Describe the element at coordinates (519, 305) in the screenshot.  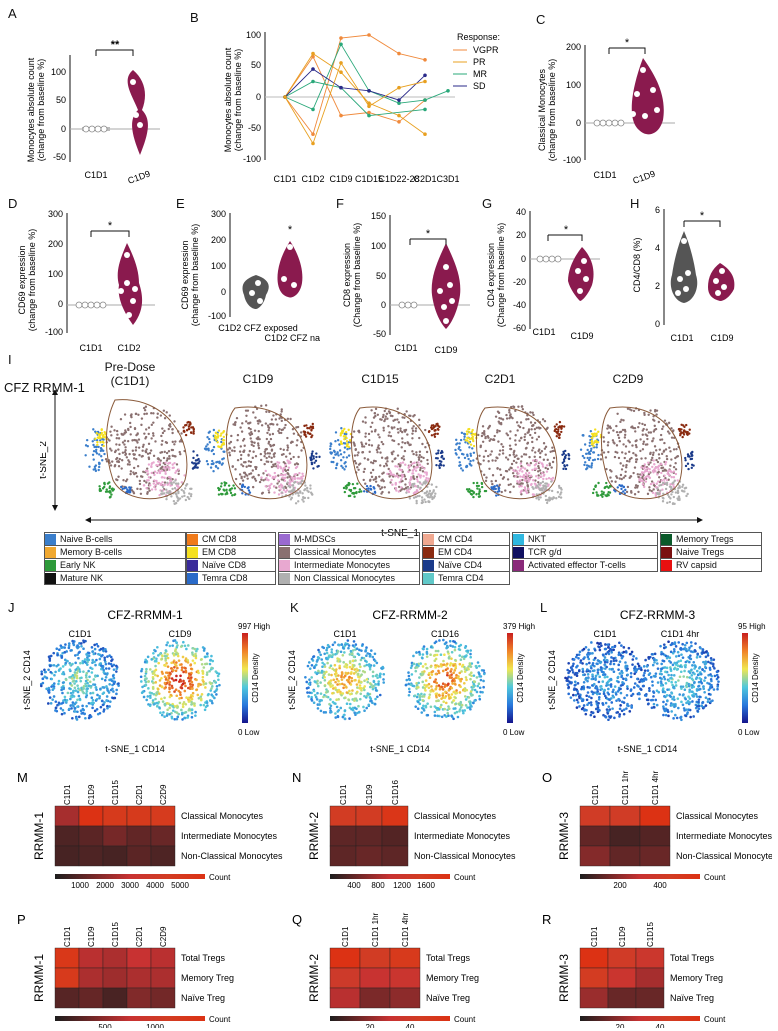
I see `y-tick: -40` at that location.